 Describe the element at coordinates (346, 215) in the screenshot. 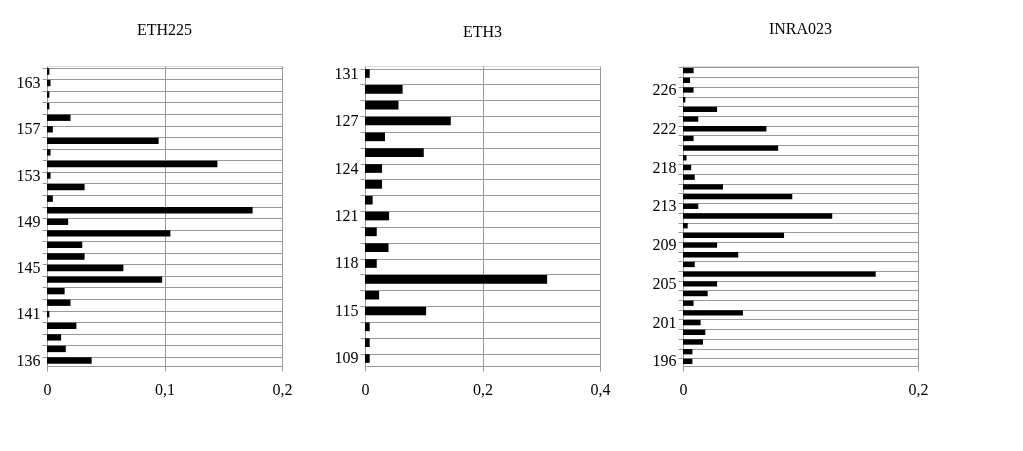

I see `y-tick-label: 121` at that location.